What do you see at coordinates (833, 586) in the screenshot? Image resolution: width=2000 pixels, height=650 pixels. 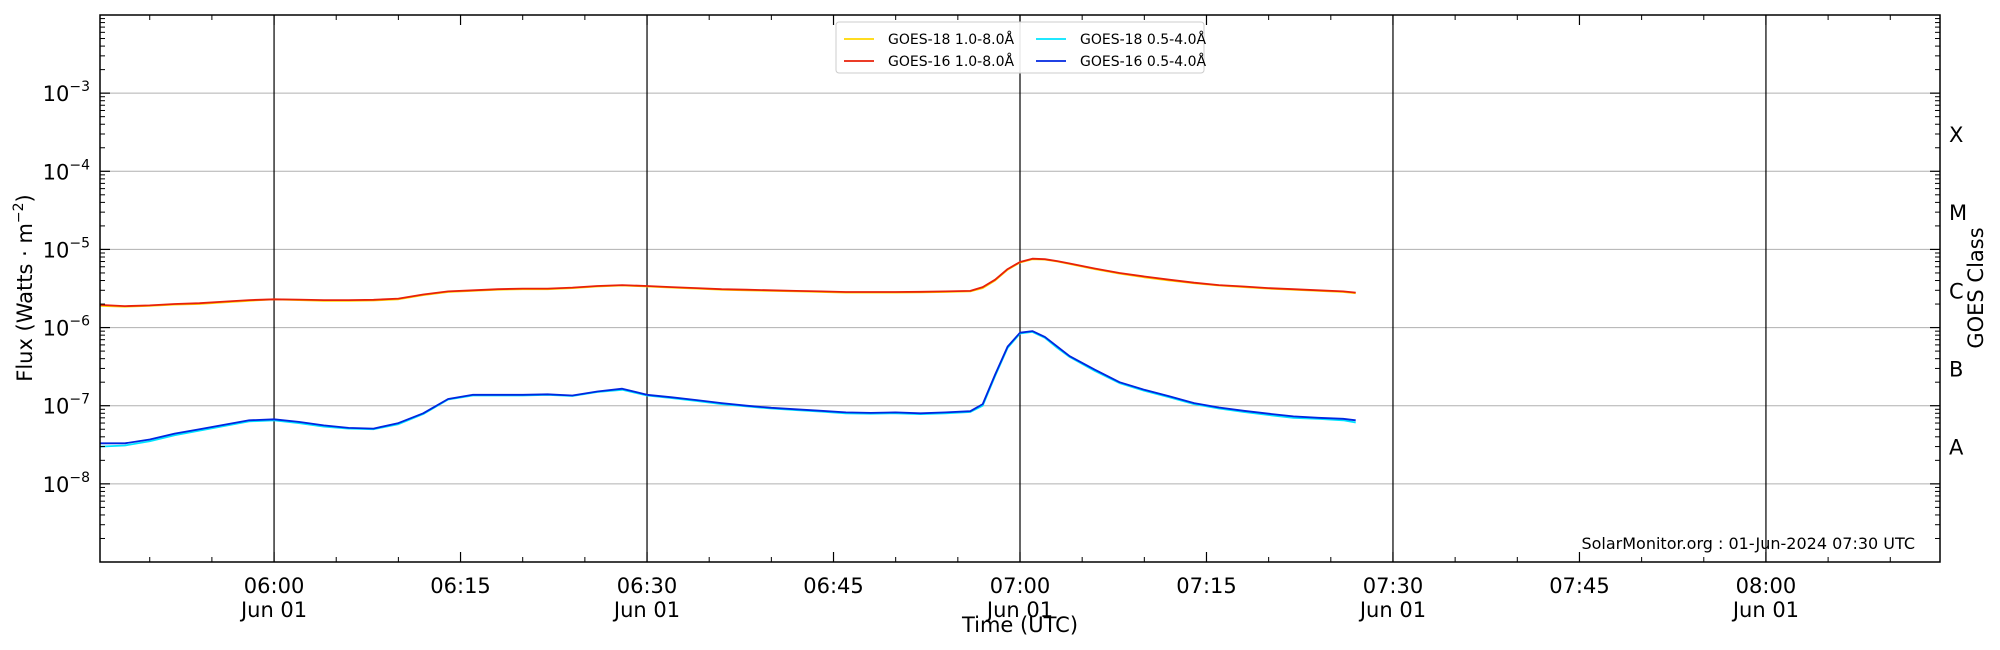 I see `x-tick-label: 06:45` at bounding box center [833, 586].